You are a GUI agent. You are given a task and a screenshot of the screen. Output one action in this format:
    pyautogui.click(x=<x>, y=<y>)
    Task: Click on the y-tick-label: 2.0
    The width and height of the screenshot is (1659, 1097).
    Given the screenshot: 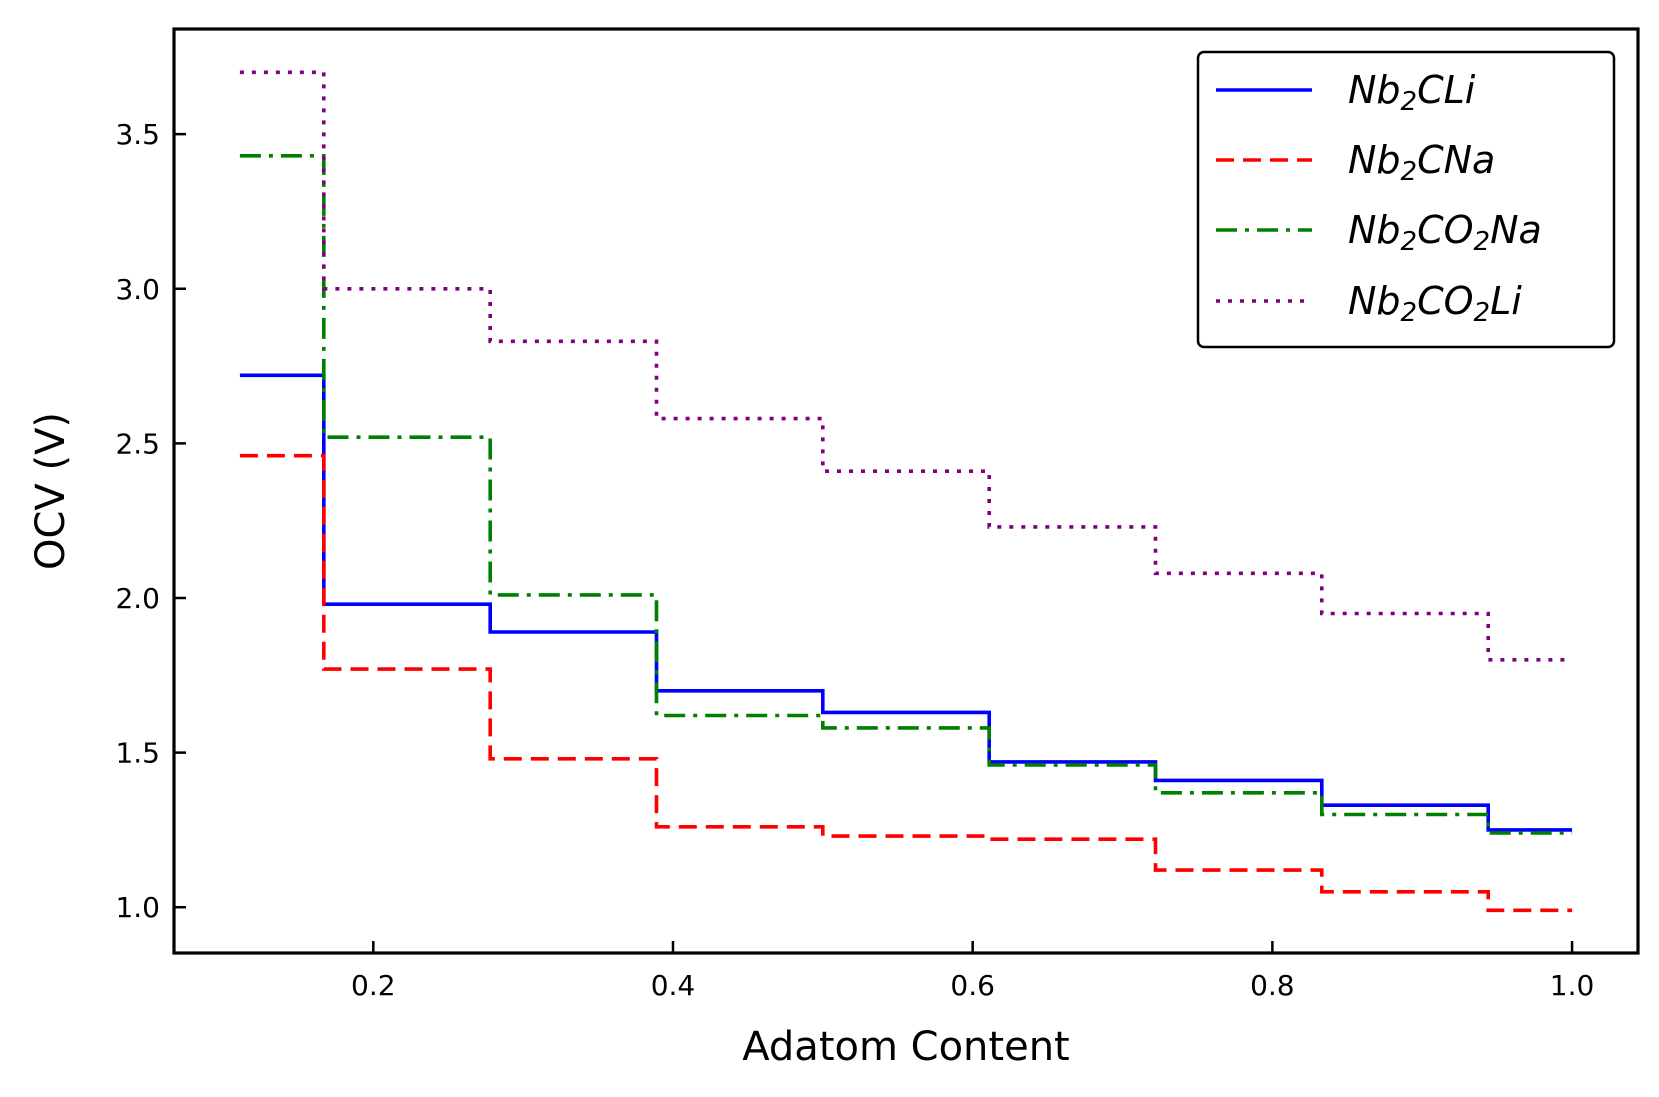 What is the action you would take?
    pyautogui.click(x=137, y=598)
    